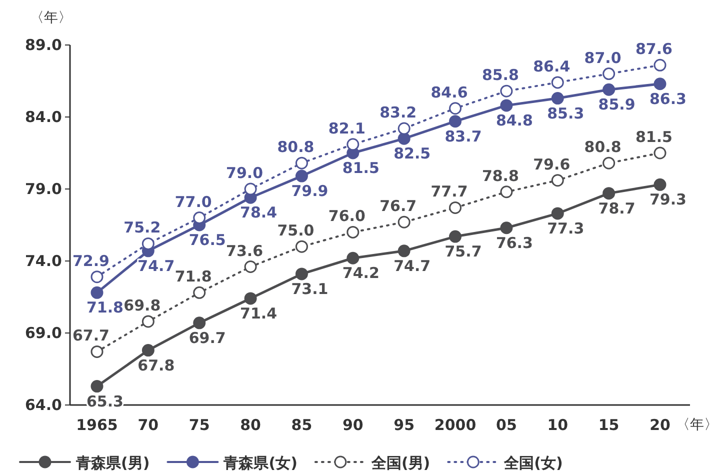  I want to click on data-label: 83.2, so click(398, 113).